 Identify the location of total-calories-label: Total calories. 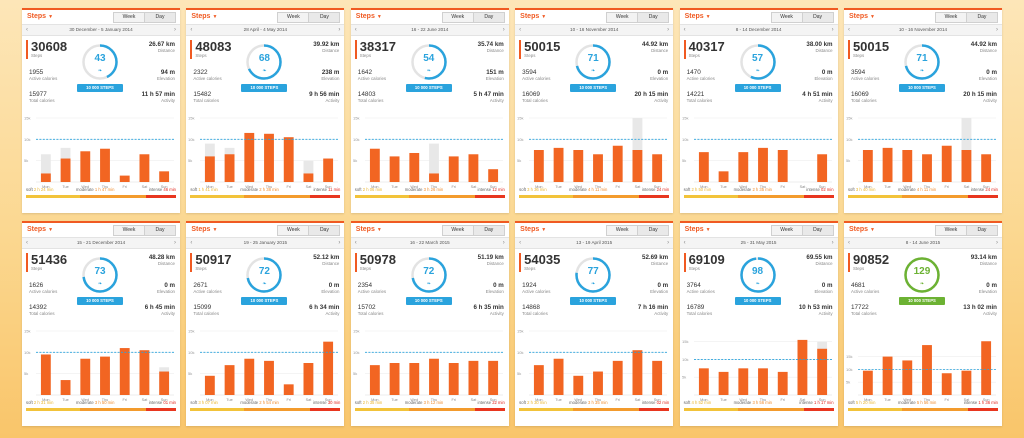
(206, 100).